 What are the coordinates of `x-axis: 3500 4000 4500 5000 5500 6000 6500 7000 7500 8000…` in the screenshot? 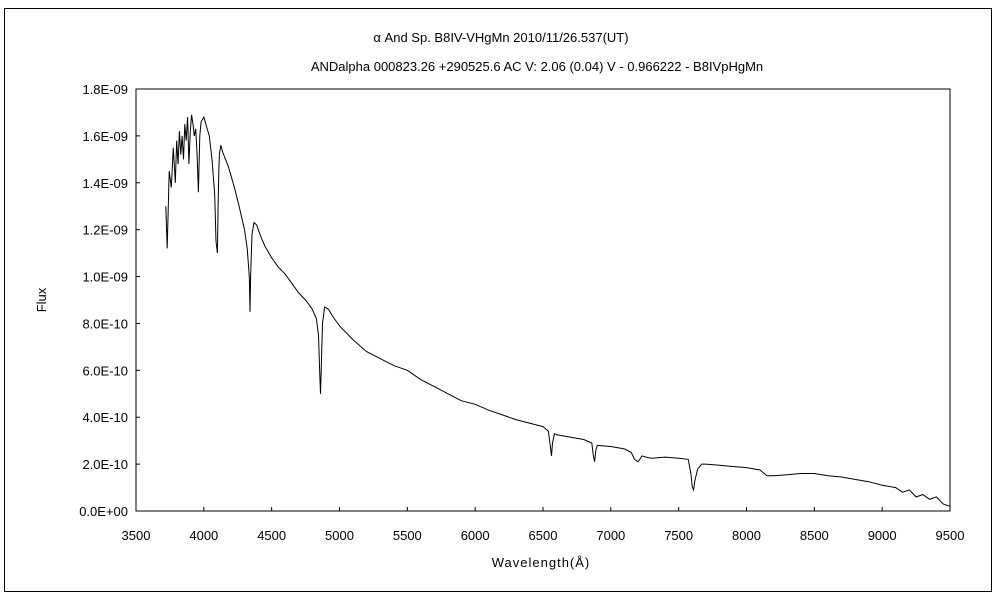 It's located at (543, 525).